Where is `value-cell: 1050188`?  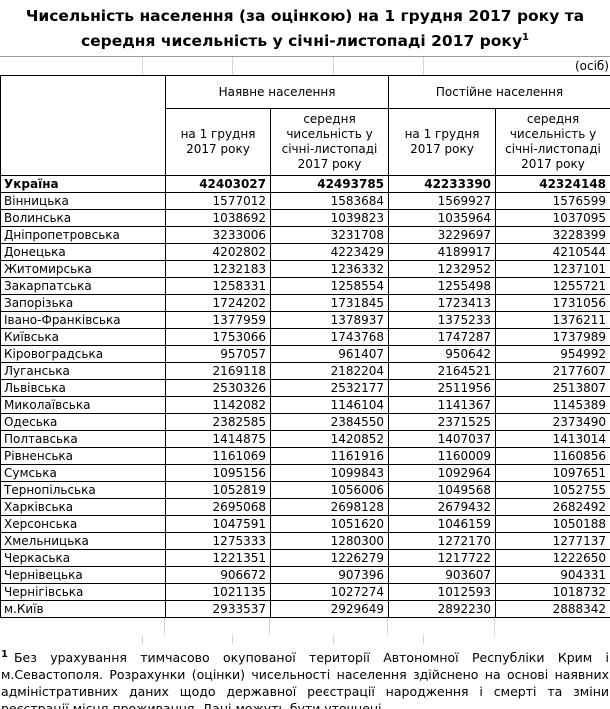 value-cell: 1050188 is located at coordinates (552, 524).